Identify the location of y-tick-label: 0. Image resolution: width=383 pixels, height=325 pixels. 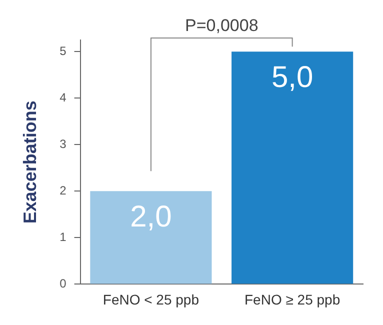
(63, 283).